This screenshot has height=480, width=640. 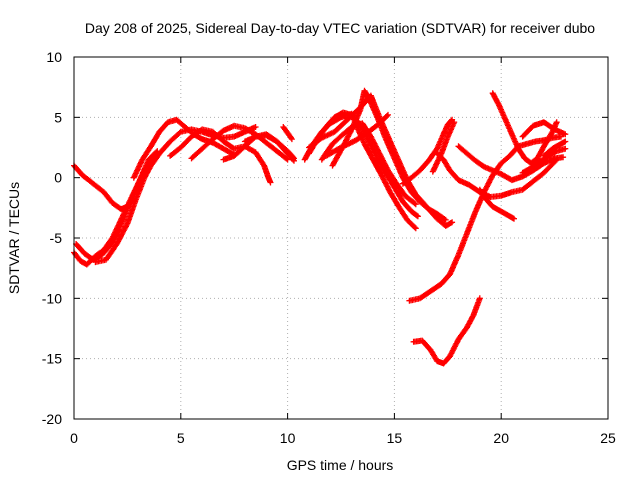 What do you see at coordinates (288, 438) in the screenshot?
I see `x-tick-label: 10` at bounding box center [288, 438].